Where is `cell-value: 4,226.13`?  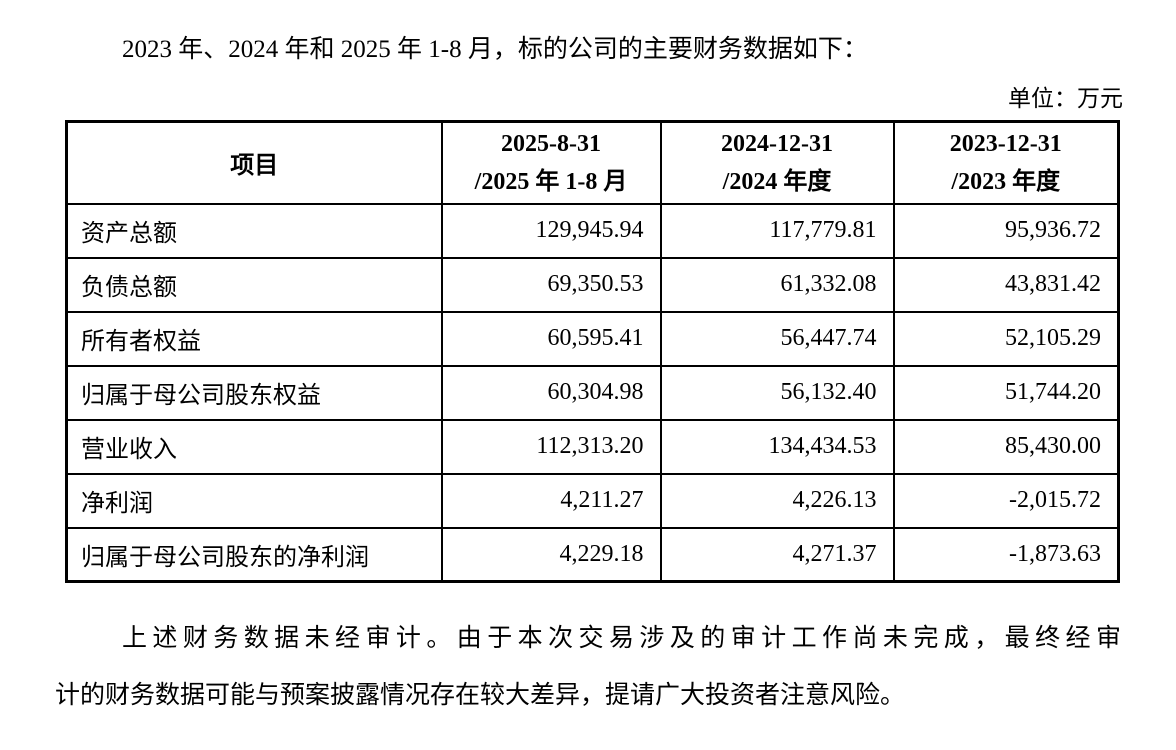 cell-value: 4,226.13 is located at coordinates (777, 500).